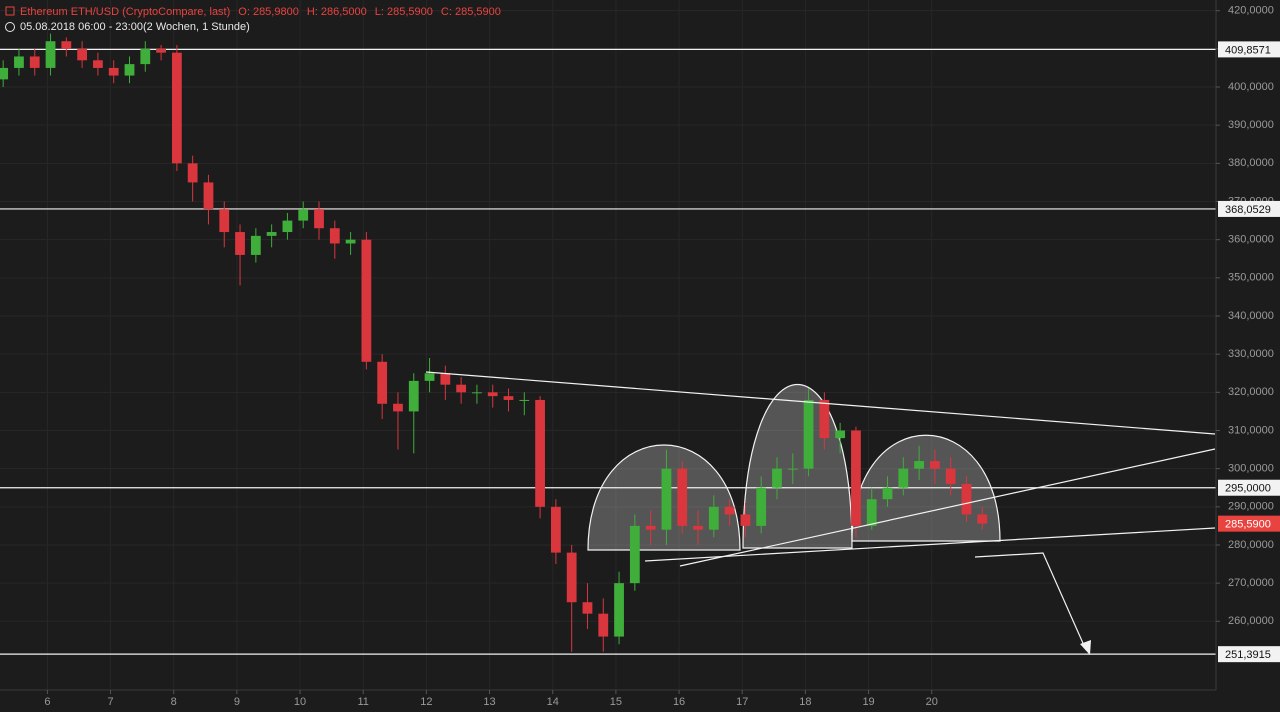 This screenshot has width=1280, height=712. I want to click on x-tick-label: 17, so click(742, 702).